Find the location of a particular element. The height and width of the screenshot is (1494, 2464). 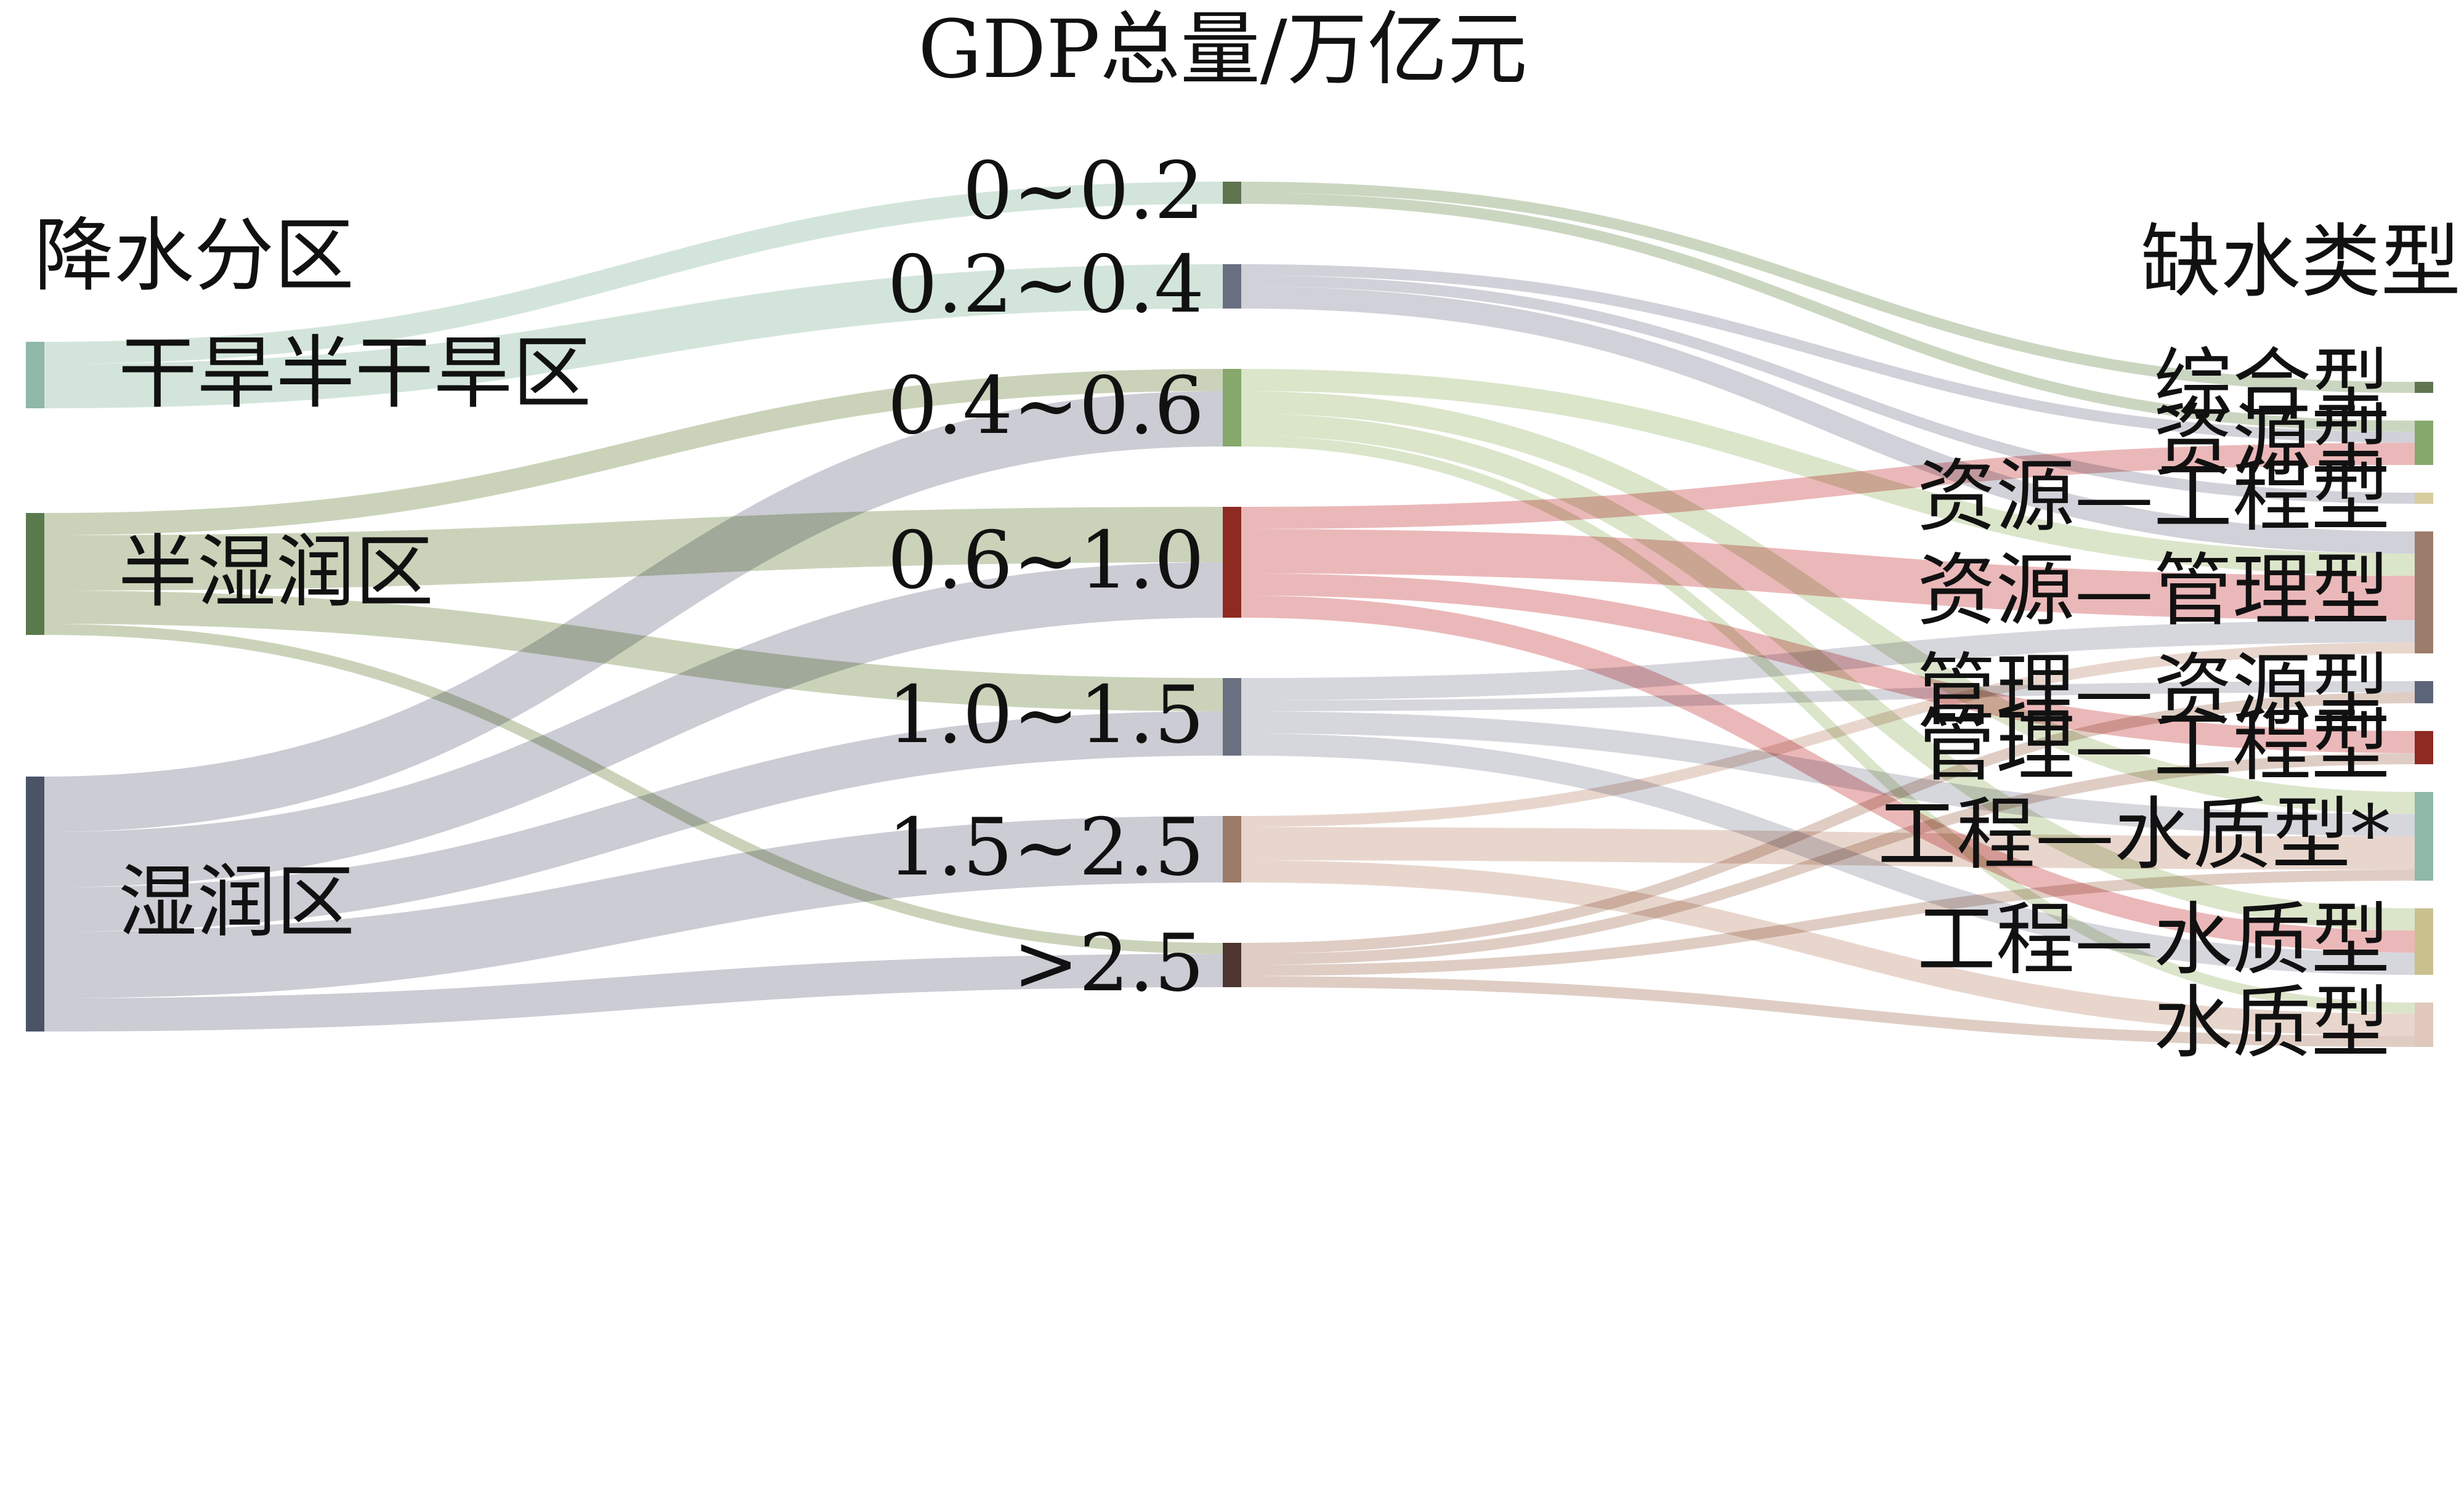

gdp-label-g4: 0.6~1.0 is located at coordinates (1046, 561).